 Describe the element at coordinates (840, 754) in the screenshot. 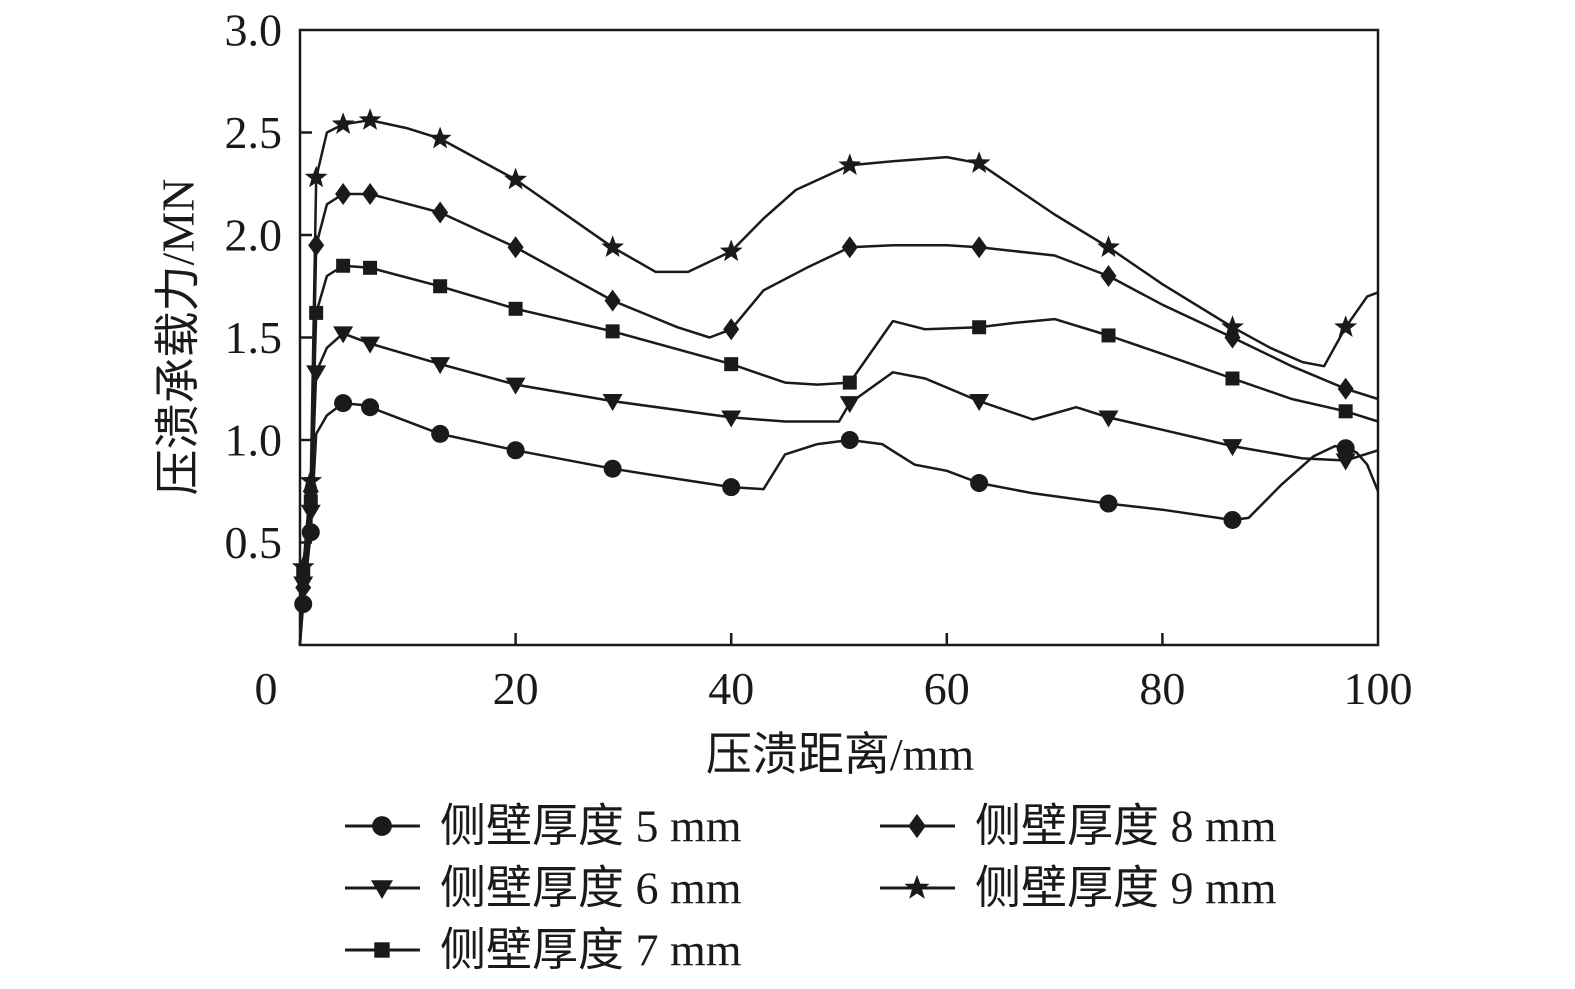

I see `x-axis-label: 压溃距离/mm` at that location.